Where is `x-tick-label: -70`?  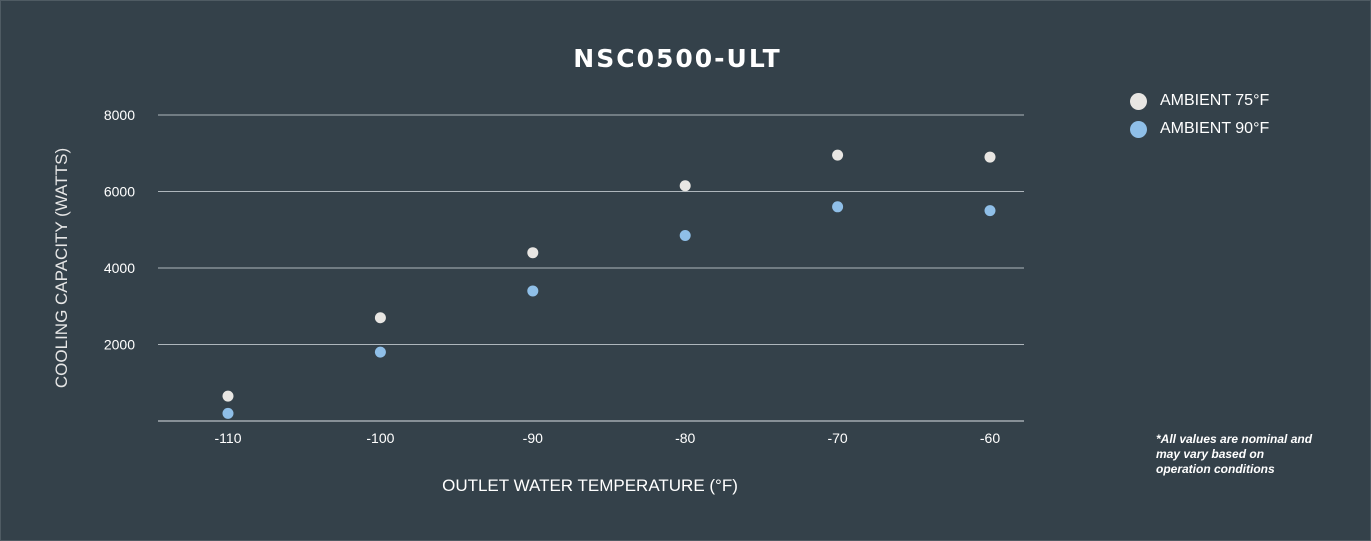 x-tick-label: -70 is located at coordinates (837, 438).